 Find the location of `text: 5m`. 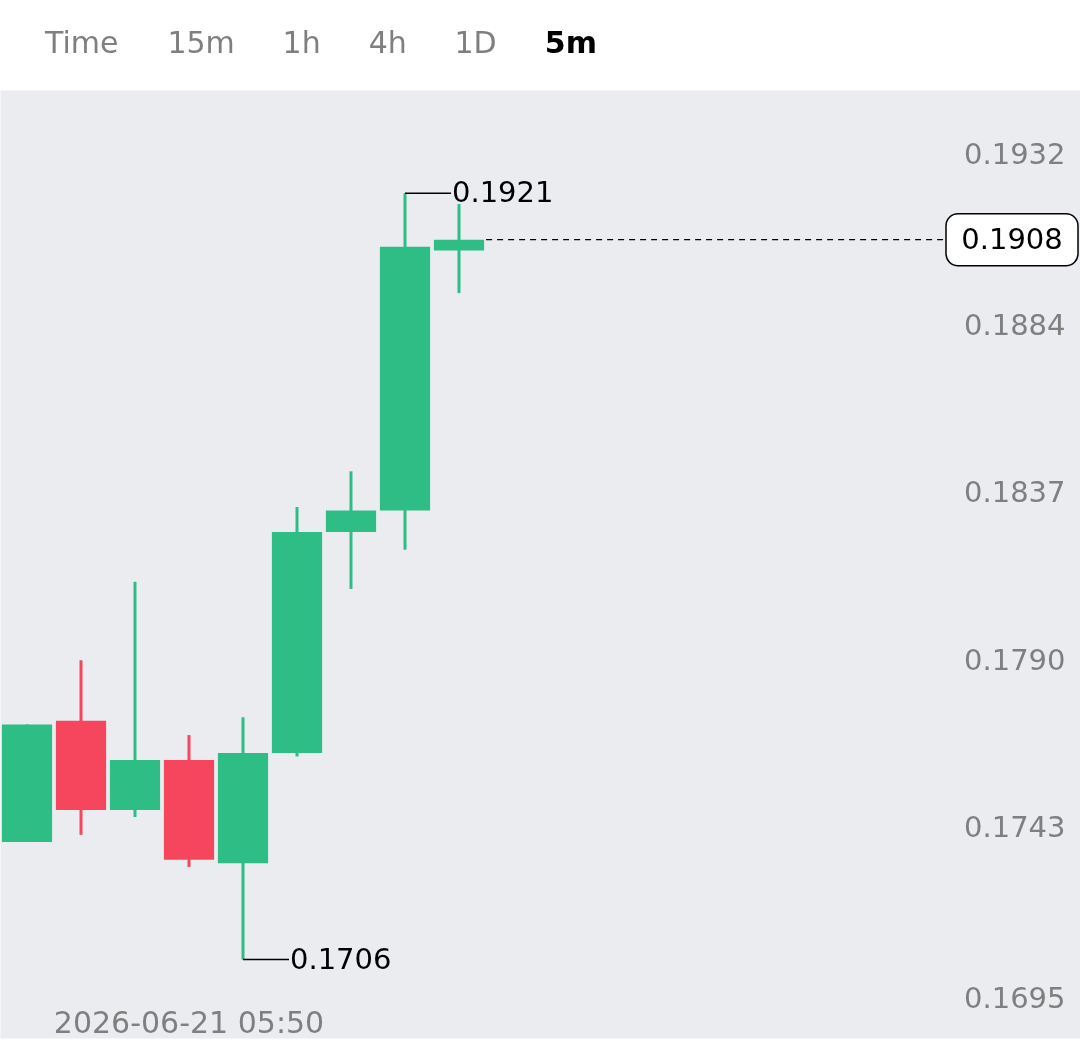

text: 5m is located at coordinates (570, 42).